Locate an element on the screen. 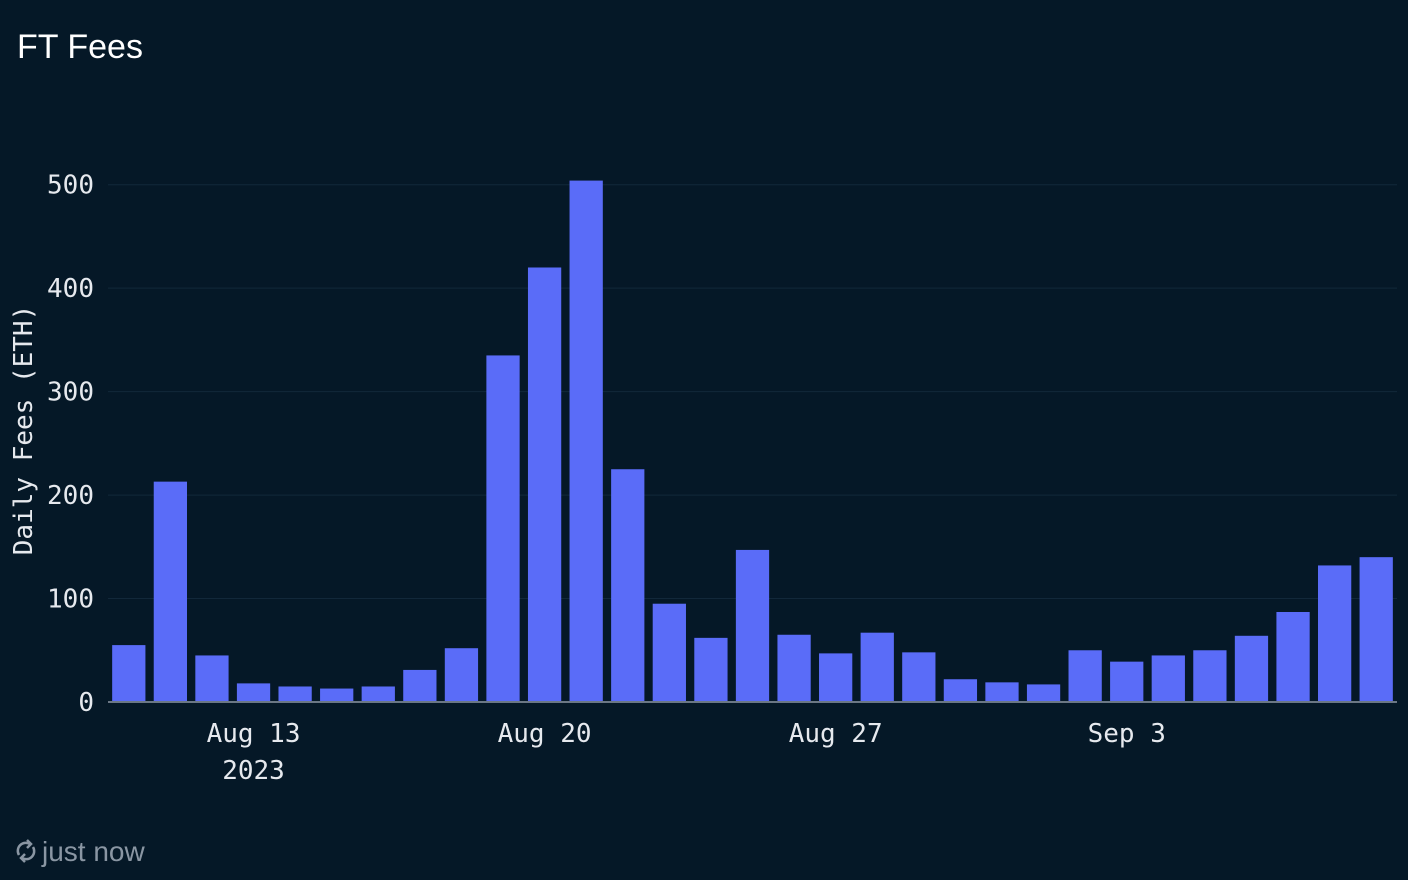 Image resolution: width=1408 pixels, height=880 pixels. refresh-icon is located at coordinates (26, 851).